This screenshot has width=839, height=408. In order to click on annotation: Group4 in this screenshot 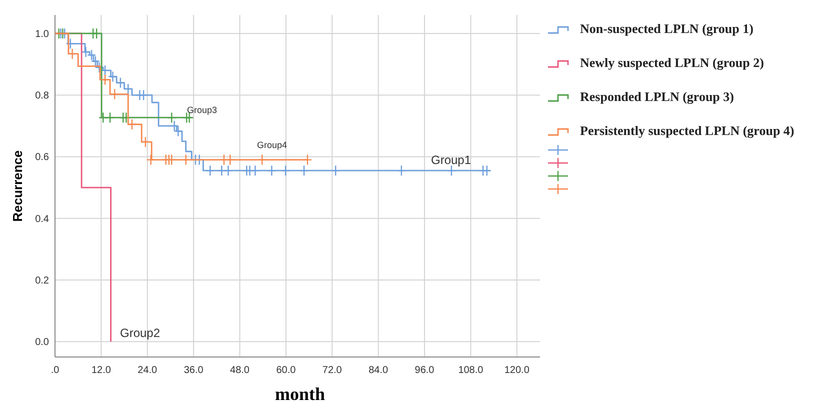, I will do `click(272, 145)`.